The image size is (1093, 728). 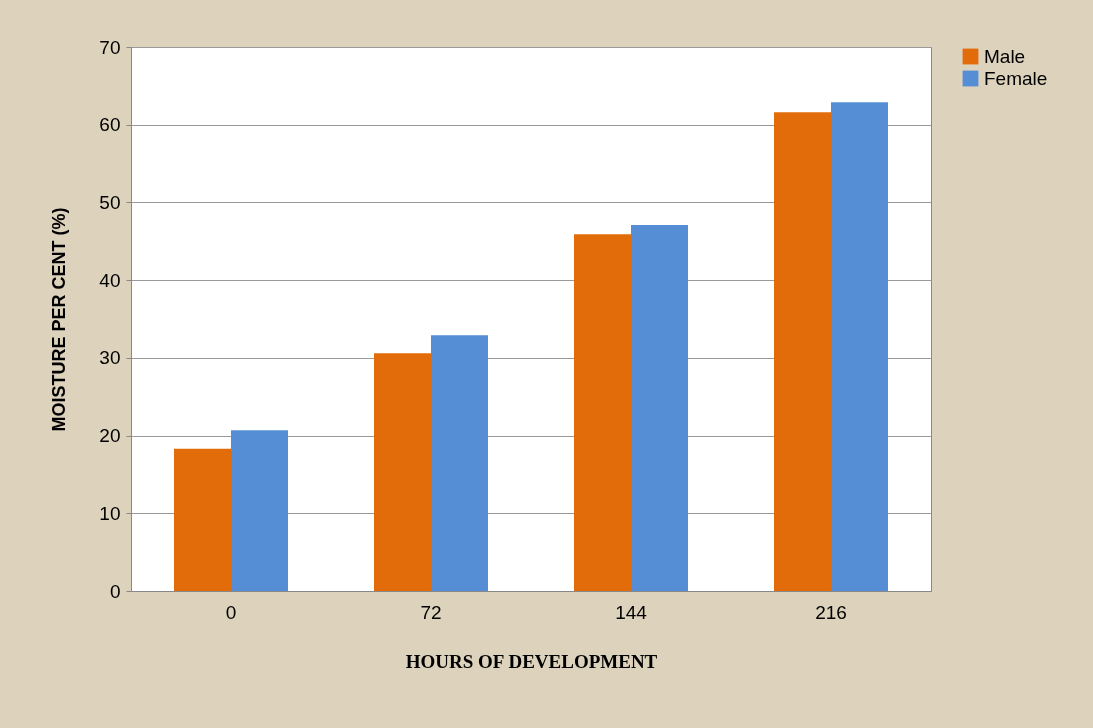 I want to click on legend-label: Female, so click(x=1016, y=78).